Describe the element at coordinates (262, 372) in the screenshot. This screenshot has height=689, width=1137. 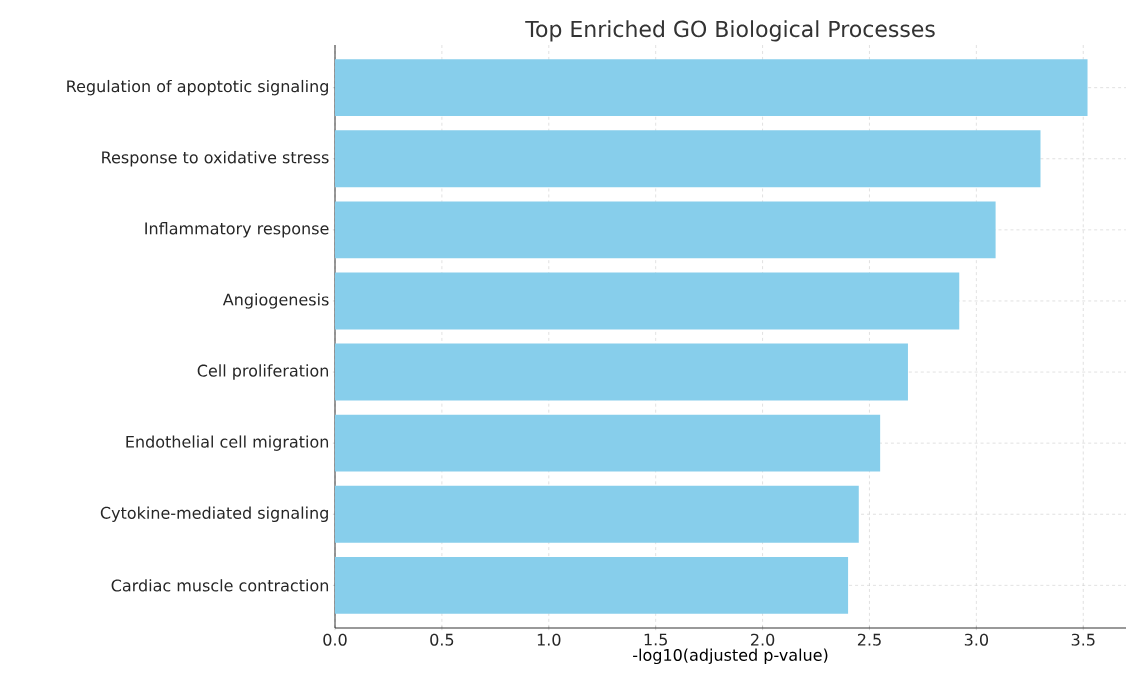
I see `y-tick-label: Cell proliferation` at that location.